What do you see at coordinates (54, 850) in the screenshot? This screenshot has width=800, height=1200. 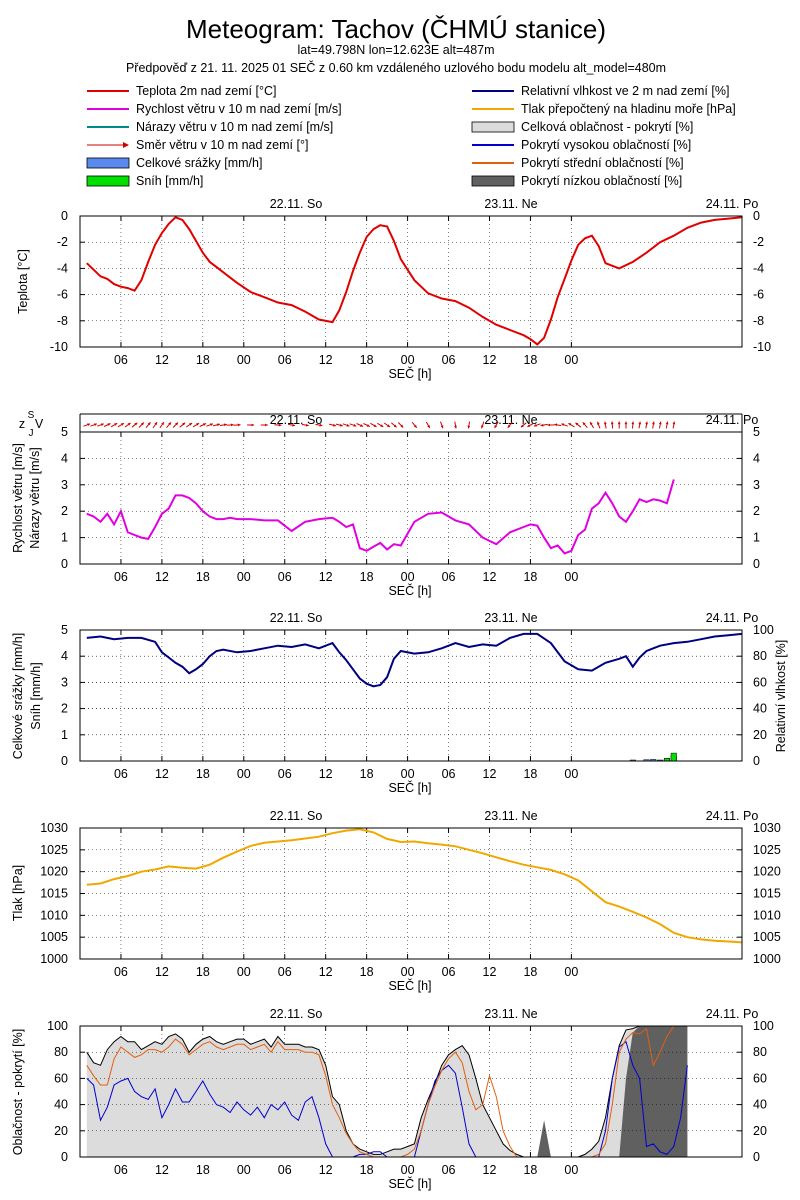 I see `y-tick-label: 1025` at bounding box center [54, 850].